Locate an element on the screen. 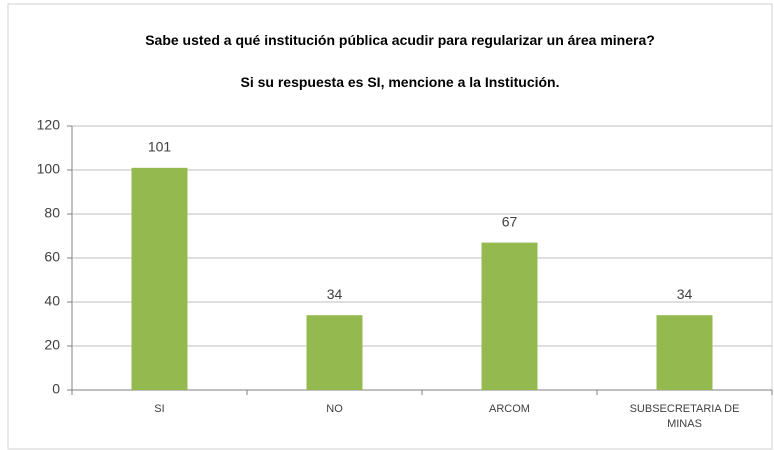 This screenshot has height=450, width=774. data-label: 67 is located at coordinates (510, 221).